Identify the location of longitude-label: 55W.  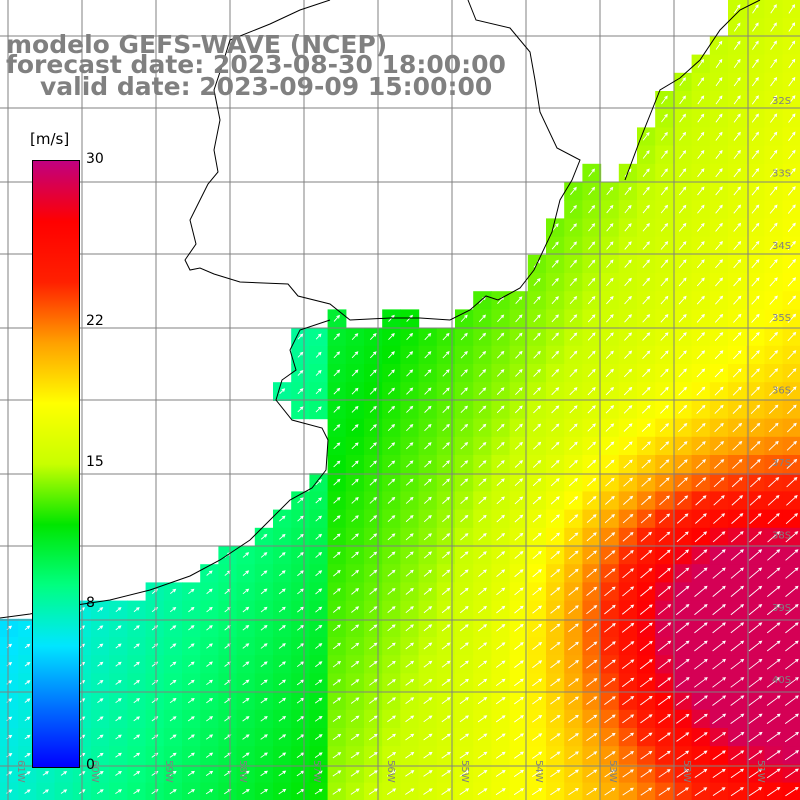
(464, 771).